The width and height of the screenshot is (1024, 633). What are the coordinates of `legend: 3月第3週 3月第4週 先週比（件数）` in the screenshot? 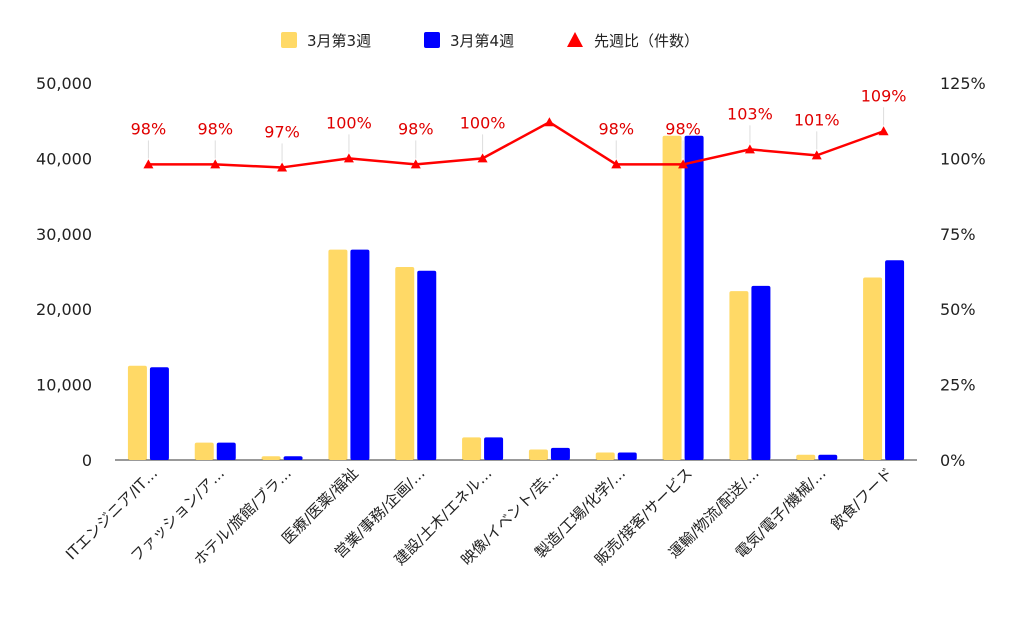 It's located at (490, 41).